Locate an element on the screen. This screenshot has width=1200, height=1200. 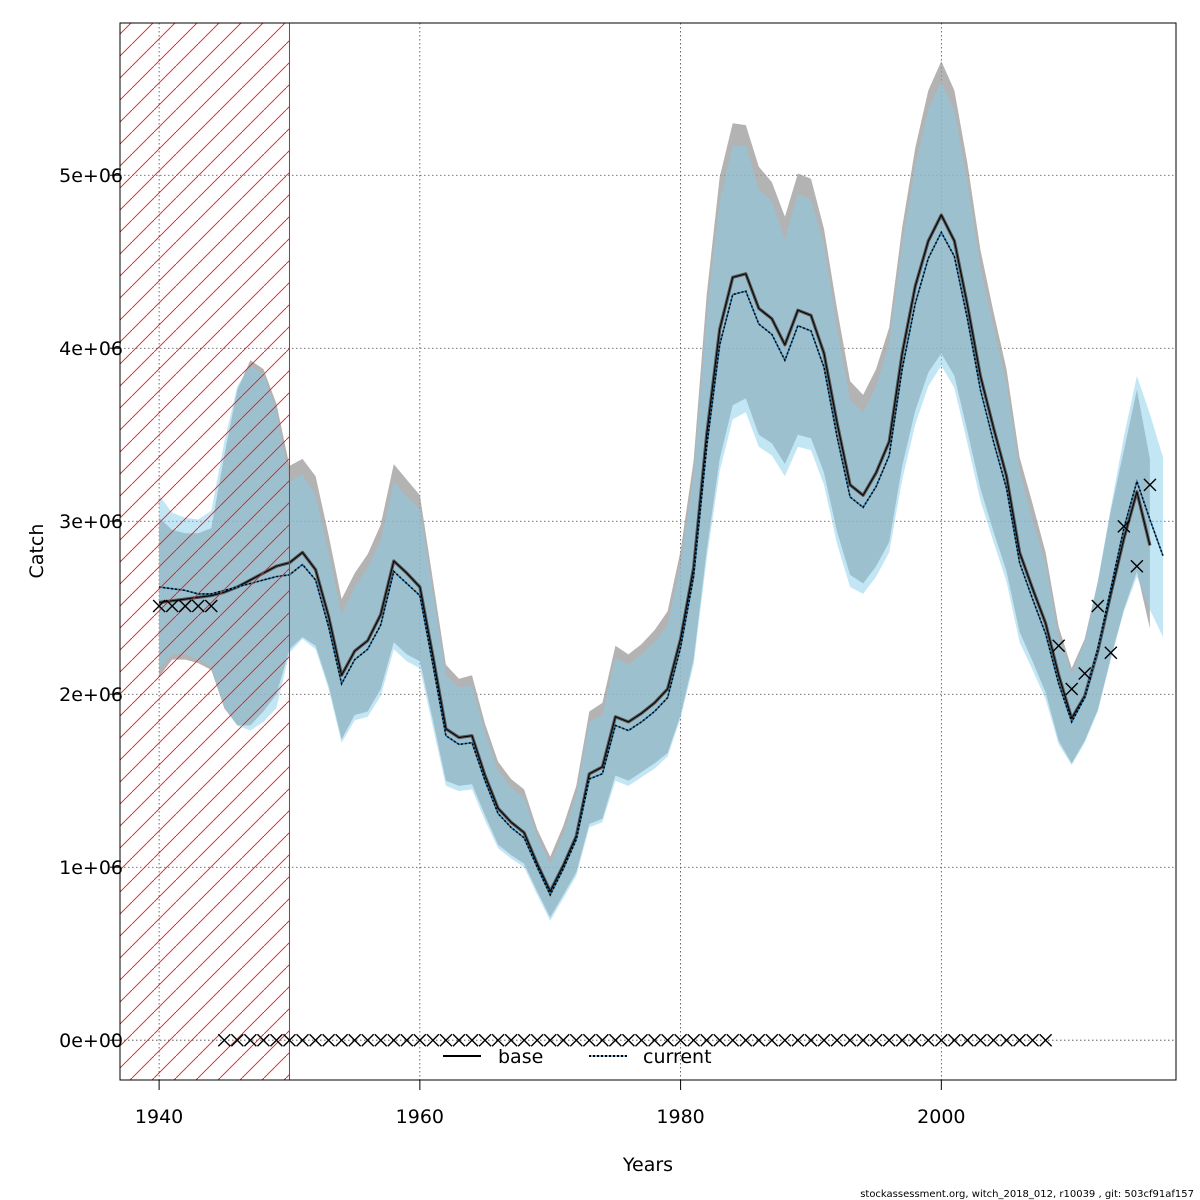
y-tick-label: 4e+06 is located at coordinates (91, 349).